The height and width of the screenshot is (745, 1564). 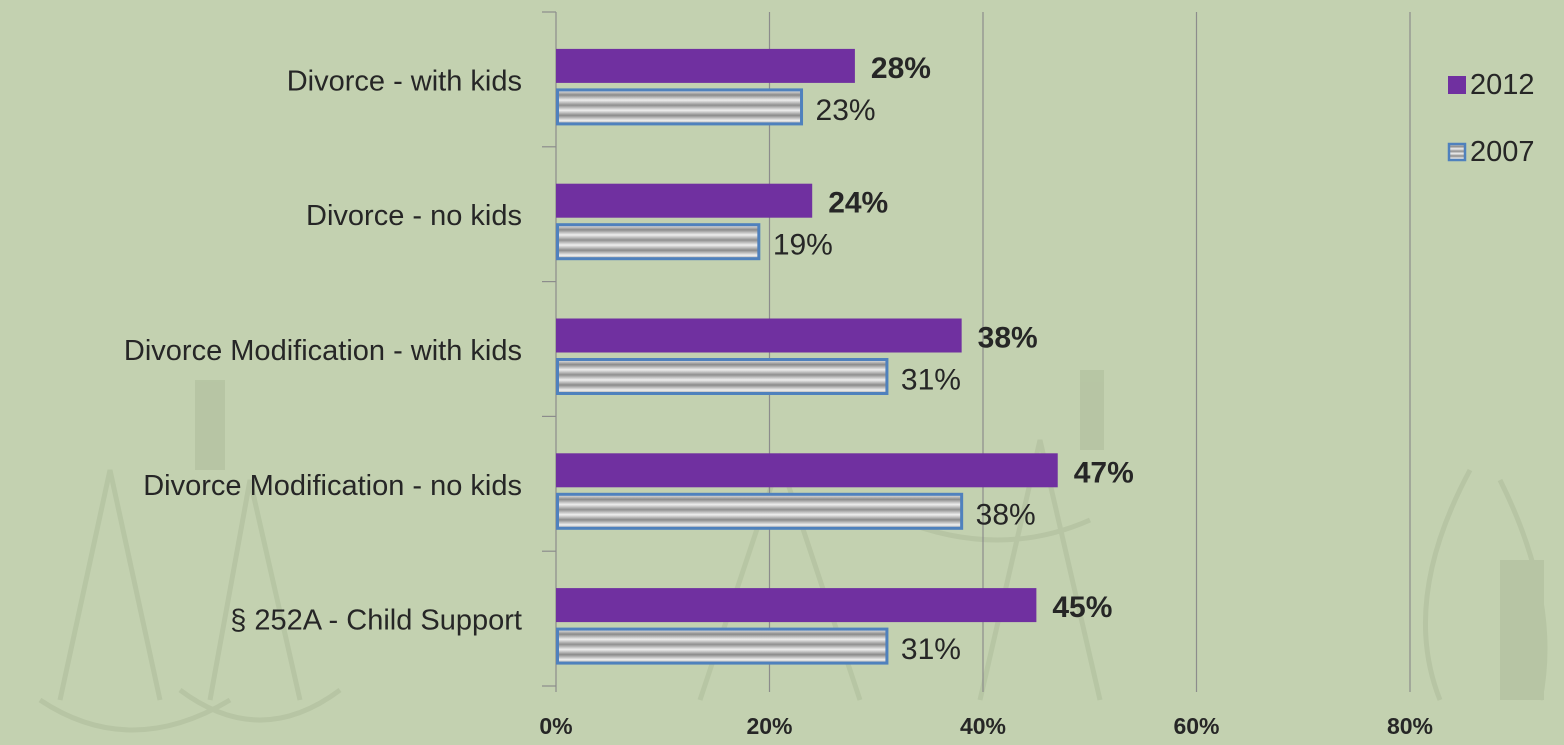 What do you see at coordinates (1196, 726) in the screenshot?
I see `x-tick-label: 60%` at bounding box center [1196, 726].